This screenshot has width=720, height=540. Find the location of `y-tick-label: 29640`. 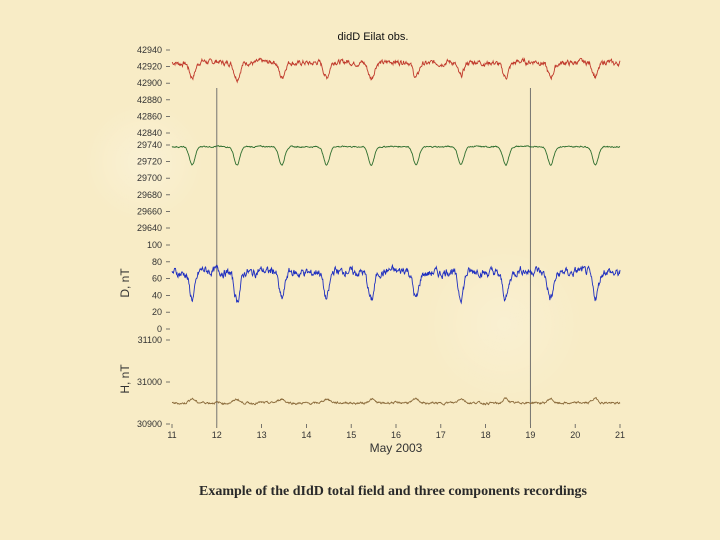

y-tick-label: 29640 is located at coordinates (149, 228).